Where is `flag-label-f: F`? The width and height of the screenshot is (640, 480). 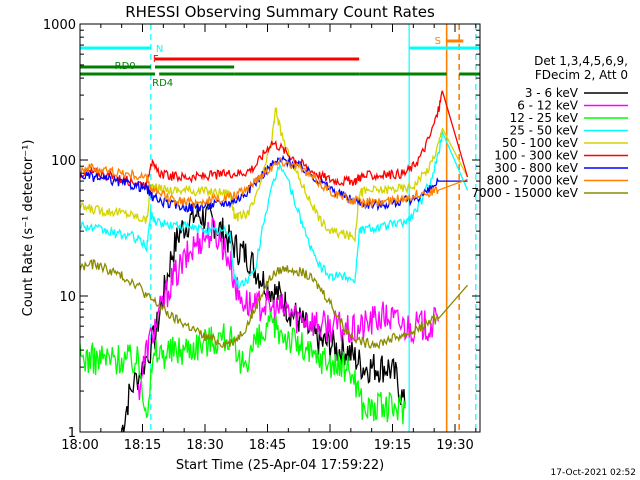 flag-label-f: F is located at coordinates (156, 59).